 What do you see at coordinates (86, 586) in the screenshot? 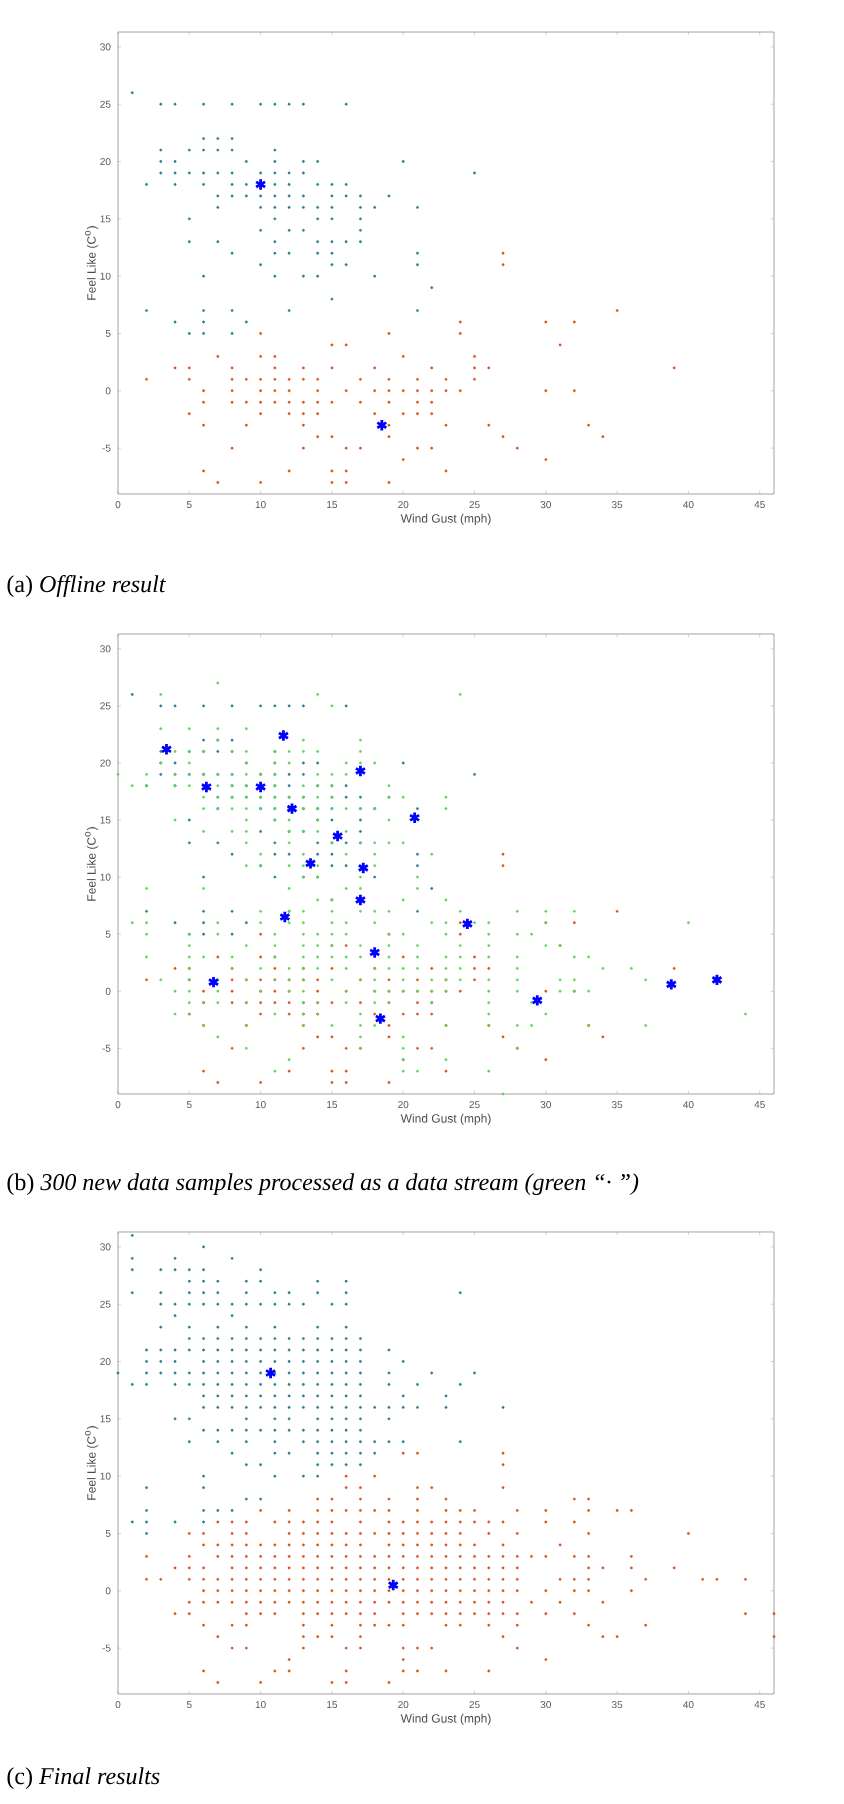
I see `text: (a) Offline result` at bounding box center [86, 586].